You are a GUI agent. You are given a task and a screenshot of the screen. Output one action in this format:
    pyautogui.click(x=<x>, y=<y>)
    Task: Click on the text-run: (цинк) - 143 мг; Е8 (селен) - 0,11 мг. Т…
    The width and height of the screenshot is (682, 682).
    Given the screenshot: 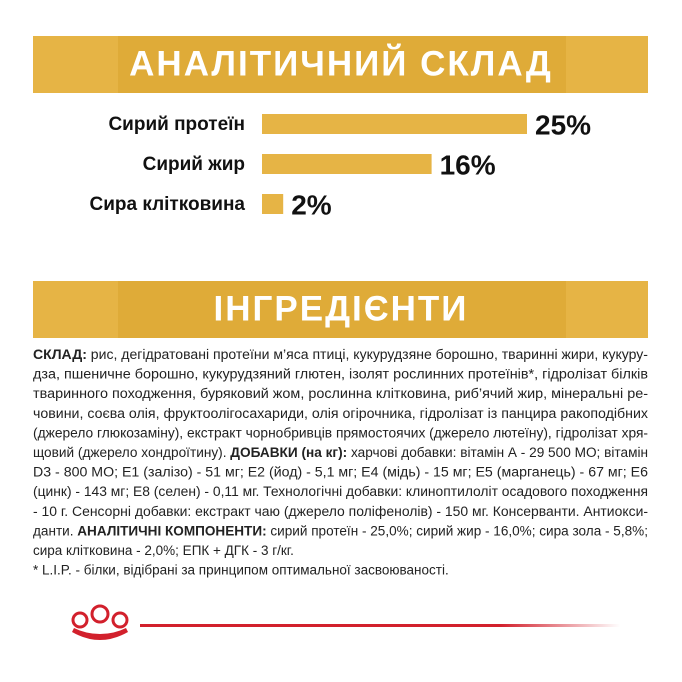 What is the action you would take?
    pyautogui.click(x=340, y=491)
    